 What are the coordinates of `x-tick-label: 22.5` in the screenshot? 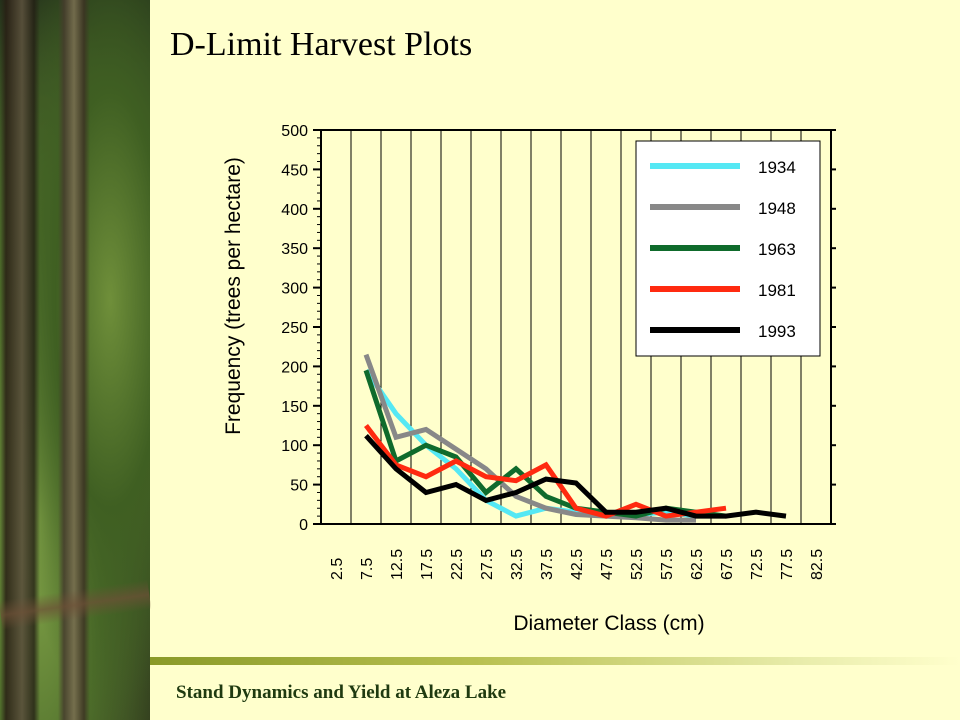 It's located at (457, 564).